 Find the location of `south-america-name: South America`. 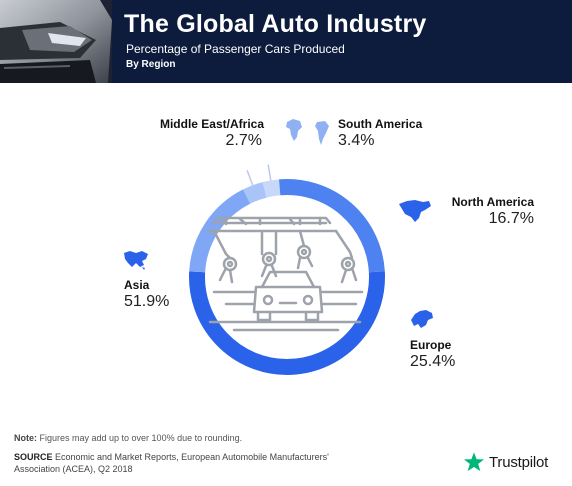

south-america-name: South America is located at coordinates (380, 124).